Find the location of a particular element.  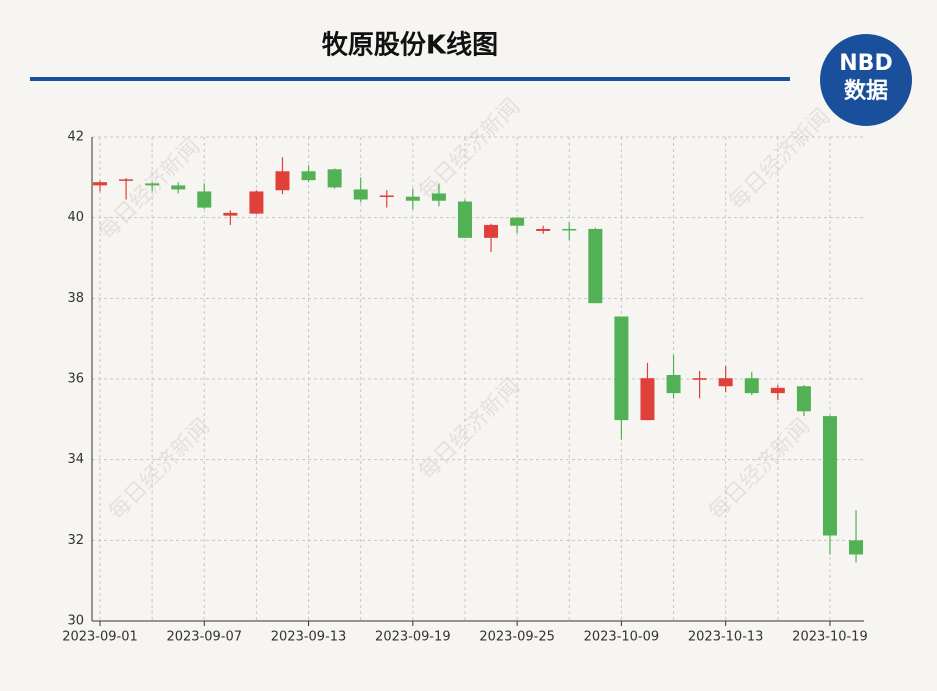

x-tick-label: 2023-09-01 is located at coordinates (100, 637).